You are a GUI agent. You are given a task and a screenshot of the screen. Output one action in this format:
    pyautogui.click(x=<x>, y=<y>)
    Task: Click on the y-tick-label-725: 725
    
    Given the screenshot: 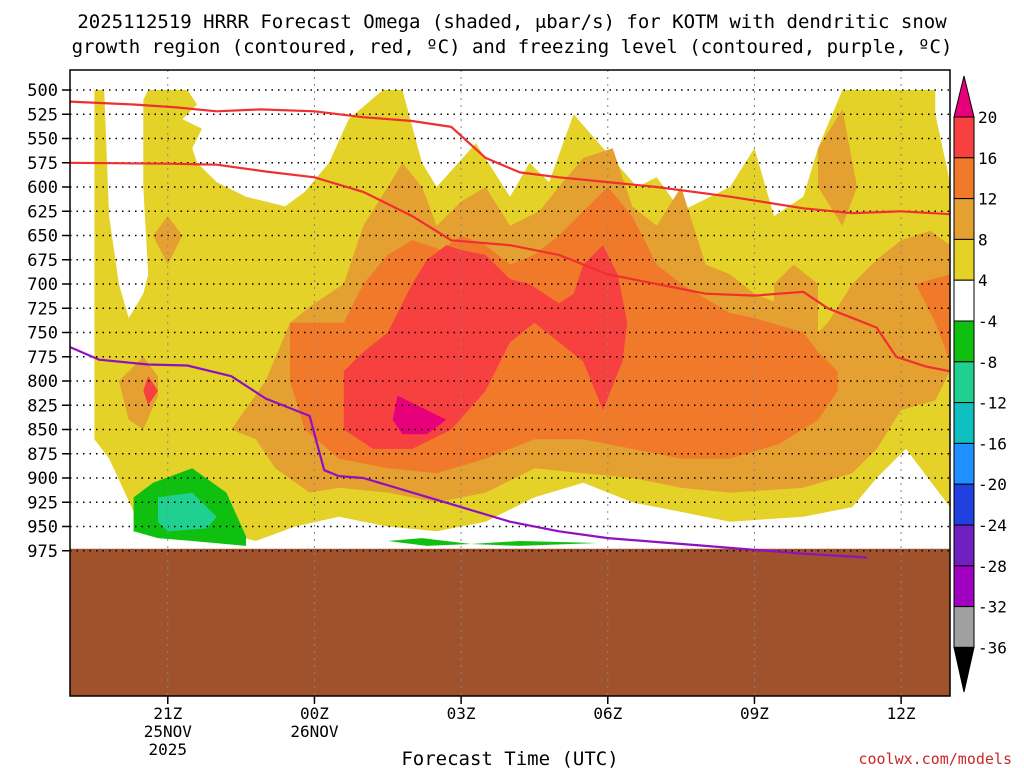 What is the action you would take?
    pyautogui.click(x=42, y=309)
    